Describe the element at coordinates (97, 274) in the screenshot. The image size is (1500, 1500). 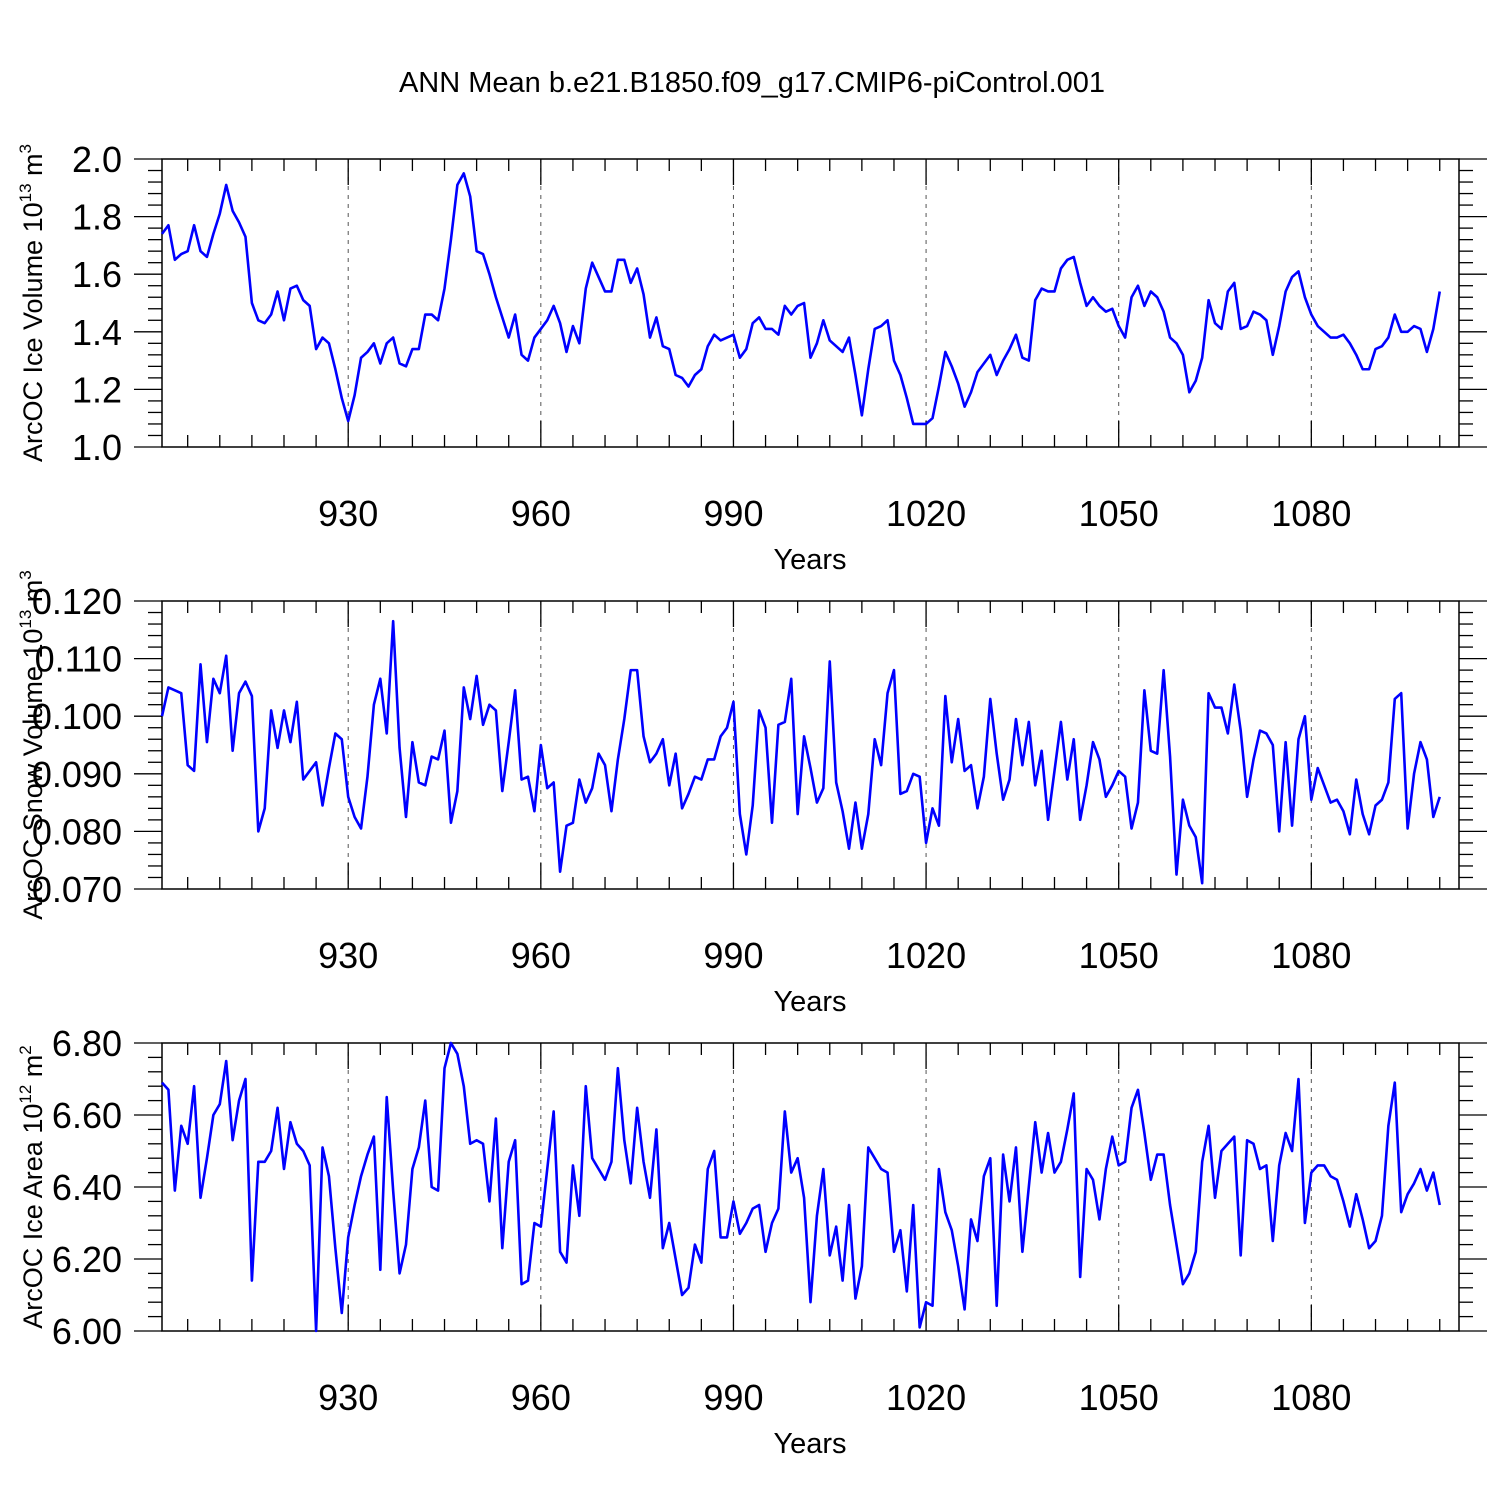
I see `y-tick-label: 1.6` at that location.